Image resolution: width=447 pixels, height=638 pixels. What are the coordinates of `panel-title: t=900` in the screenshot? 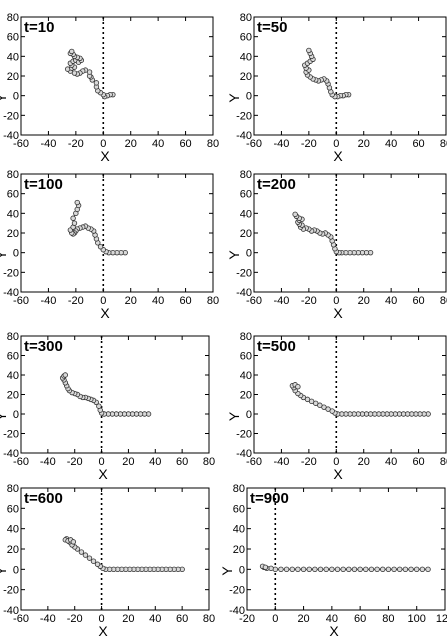 It's located at (269, 498).